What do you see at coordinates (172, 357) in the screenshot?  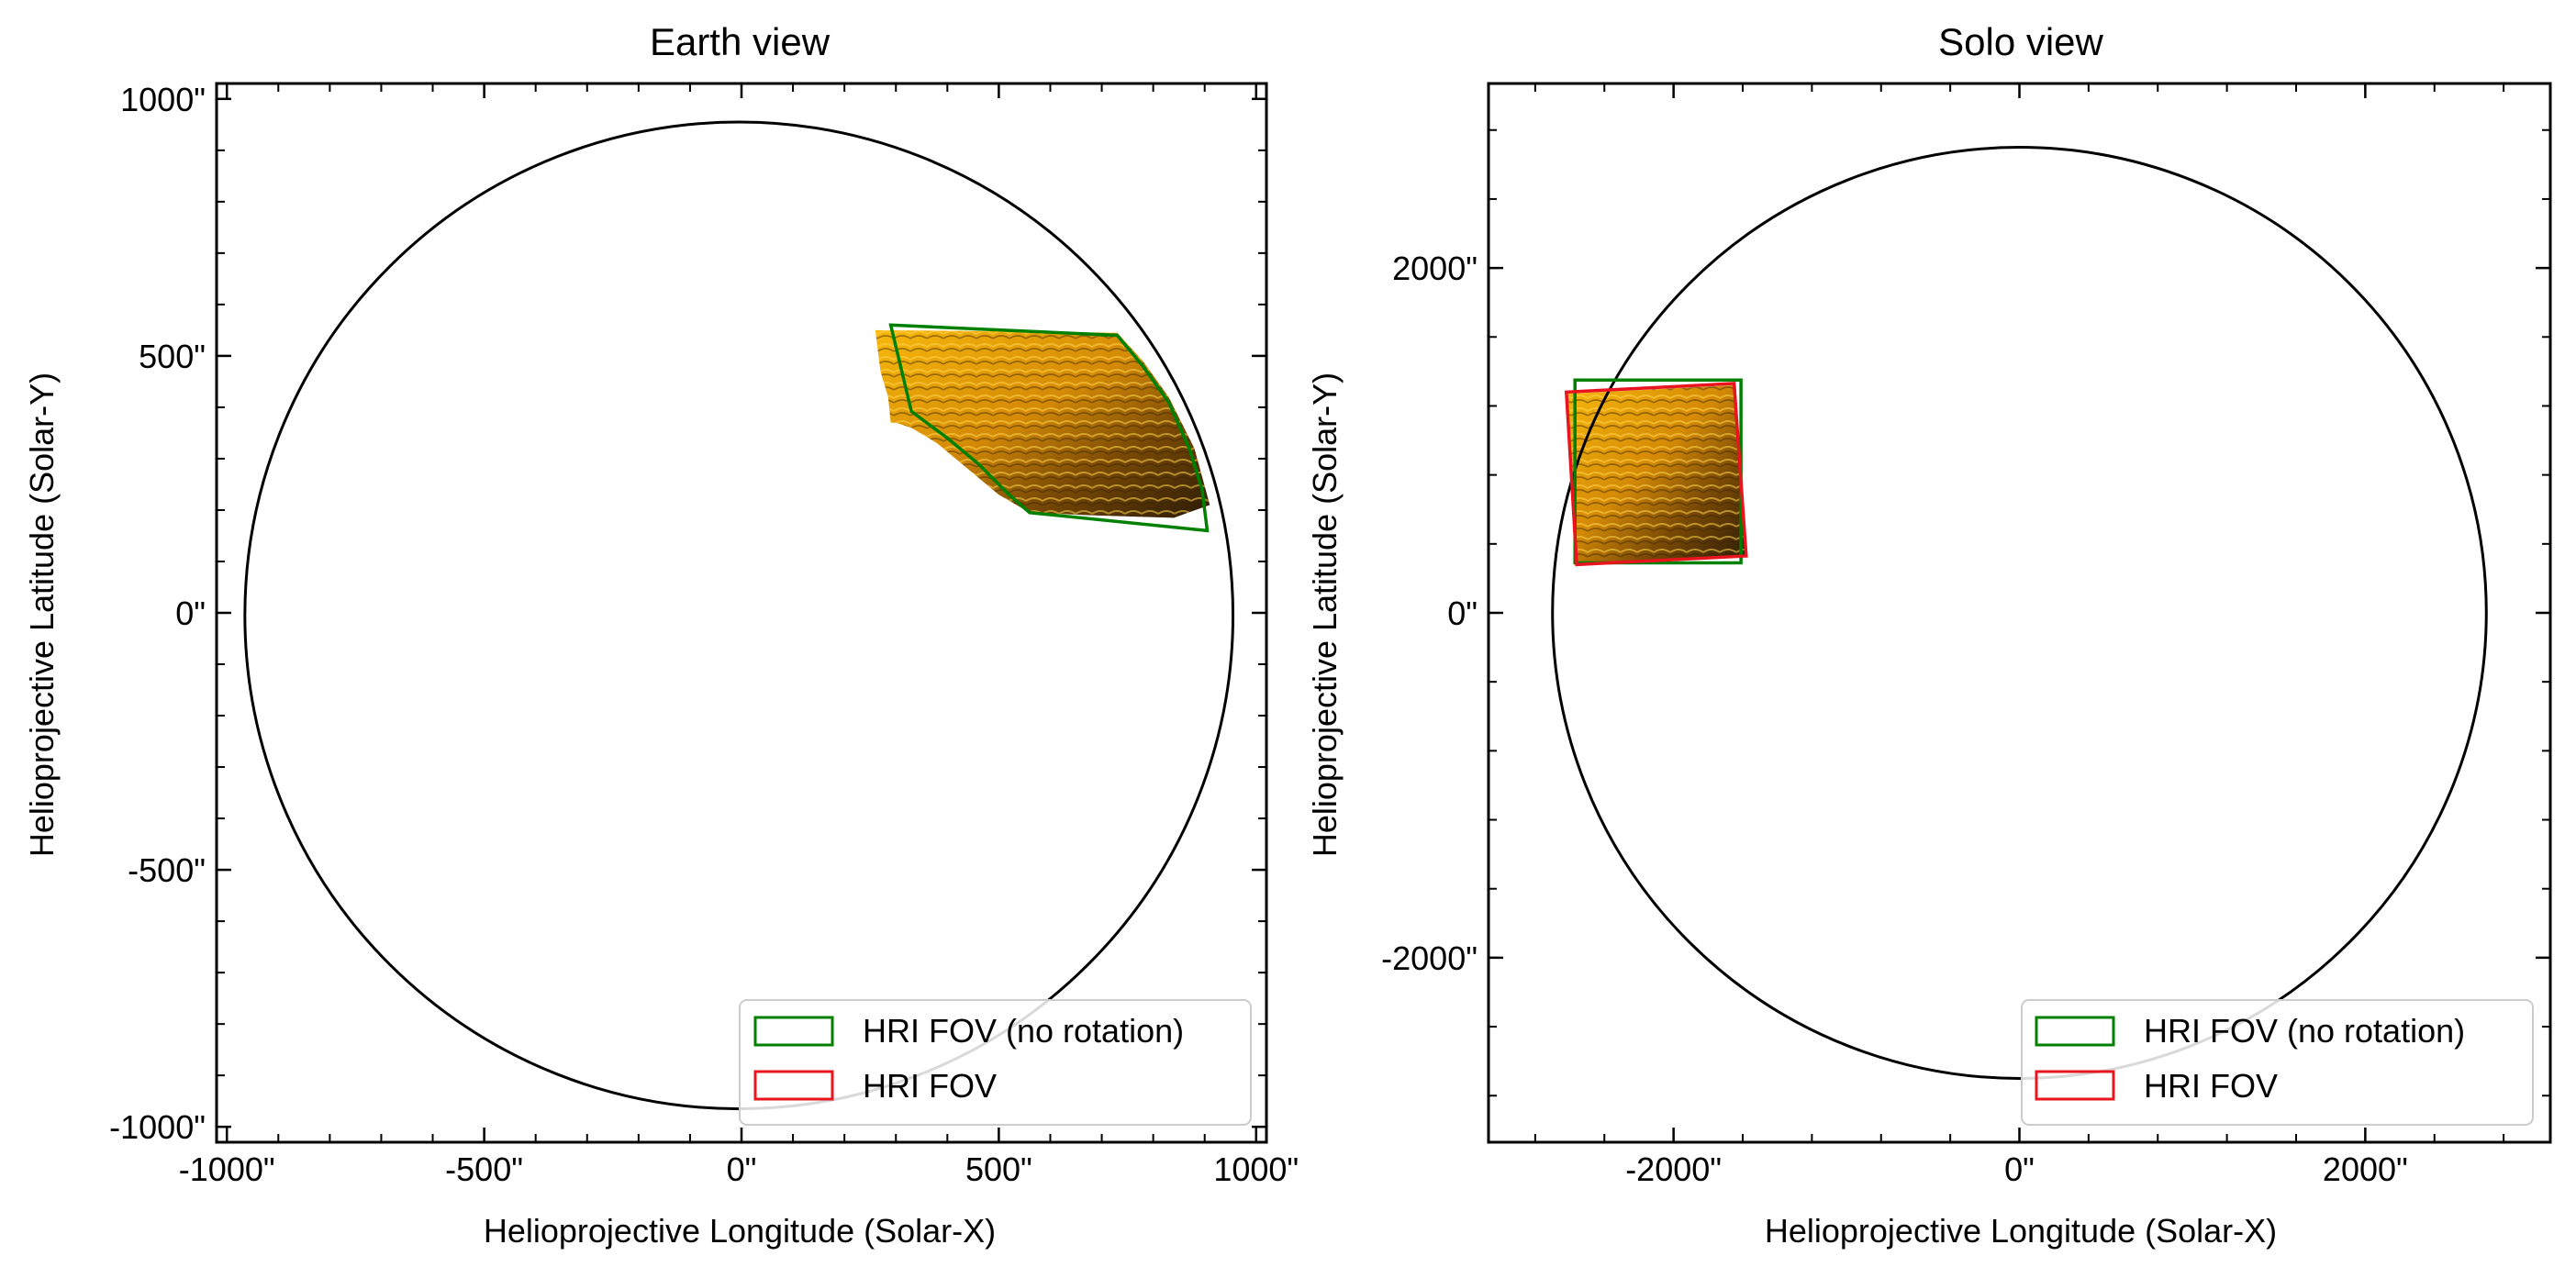 I see `y-tick-label: 500"` at bounding box center [172, 357].